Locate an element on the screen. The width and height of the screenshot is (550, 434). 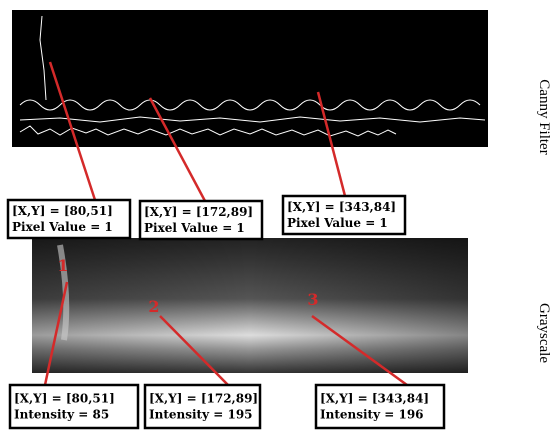
callout-box: [X,Y] = [172,89] Pixel Value = 1 is located at coordinates (201, 220).